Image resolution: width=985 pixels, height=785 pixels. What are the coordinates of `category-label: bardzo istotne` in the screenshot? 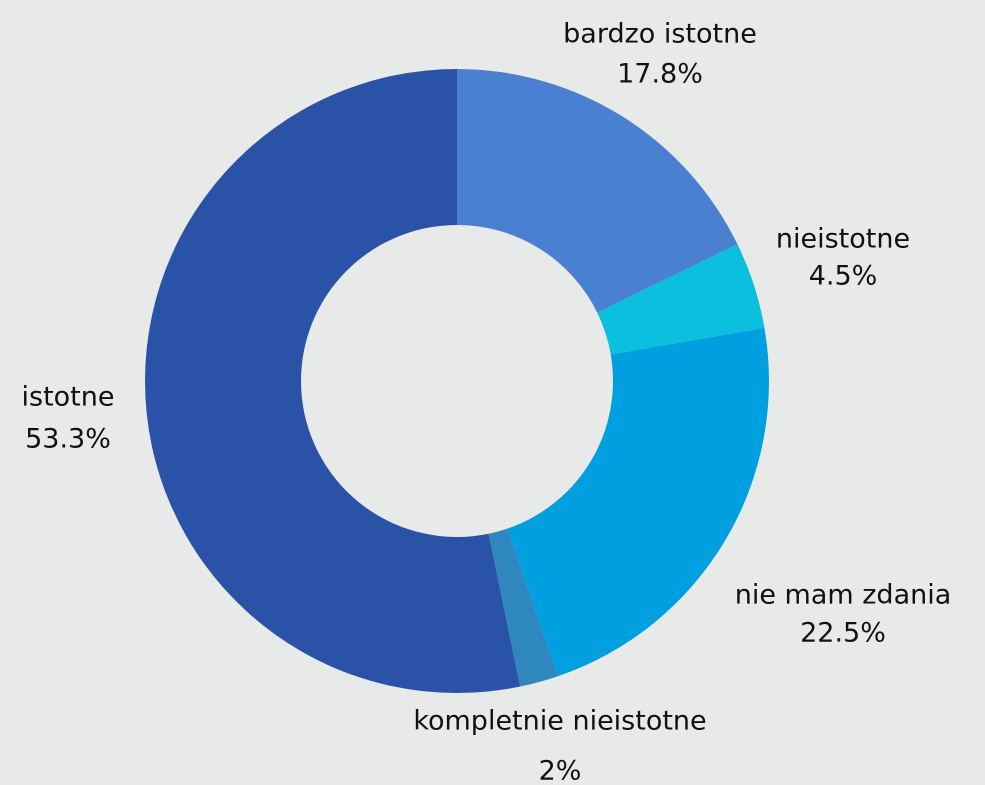 It's located at (660, 34).